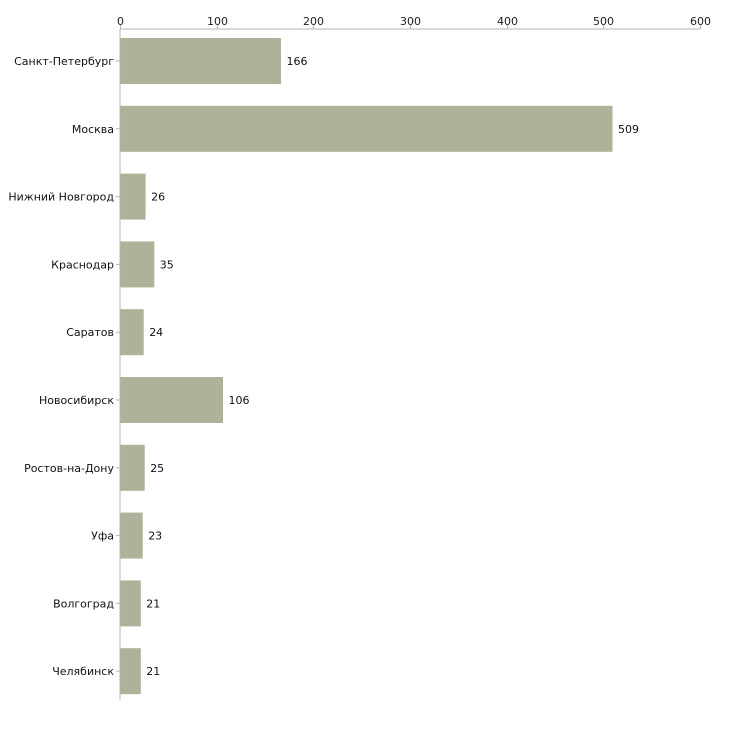 The image size is (730, 730). I want to click on x-tick-label: 400, so click(507, 21).